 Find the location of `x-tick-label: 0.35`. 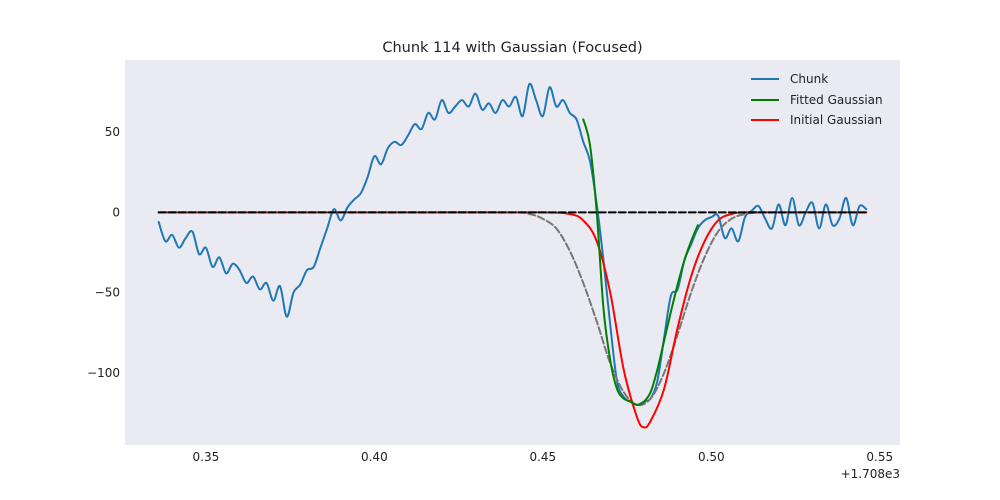

x-tick-label: 0.35 is located at coordinates (206, 457).